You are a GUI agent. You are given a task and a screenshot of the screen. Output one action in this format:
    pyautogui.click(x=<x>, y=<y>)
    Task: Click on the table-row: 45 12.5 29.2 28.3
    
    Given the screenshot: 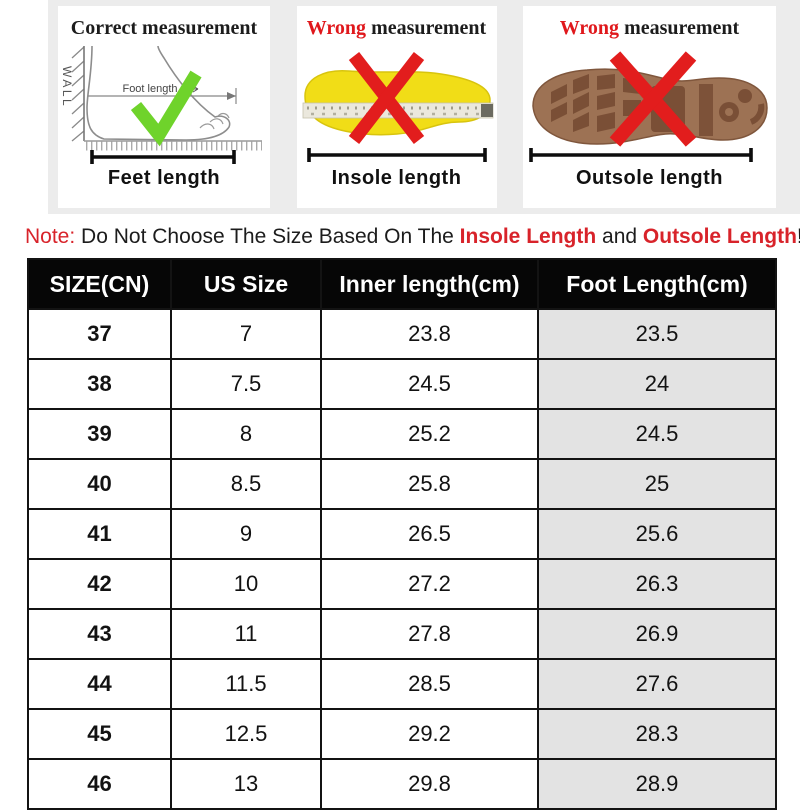 What is the action you would take?
    pyautogui.click(x=402, y=734)
    